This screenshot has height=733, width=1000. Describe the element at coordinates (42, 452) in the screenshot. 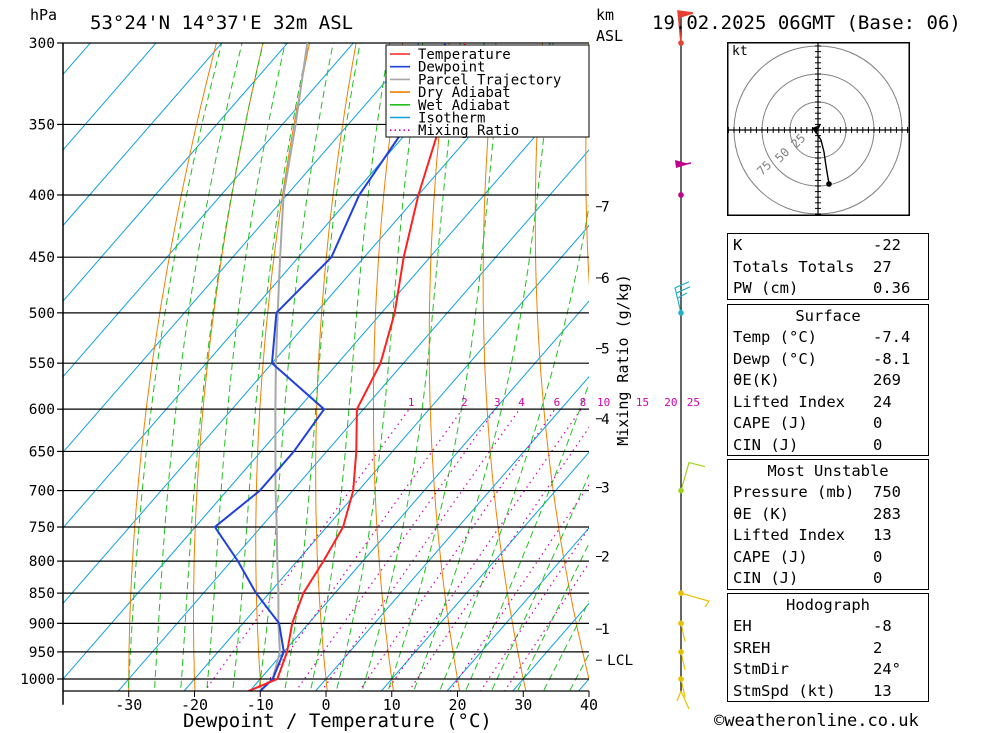

I see `pressure-tick-label: 650` at that location.